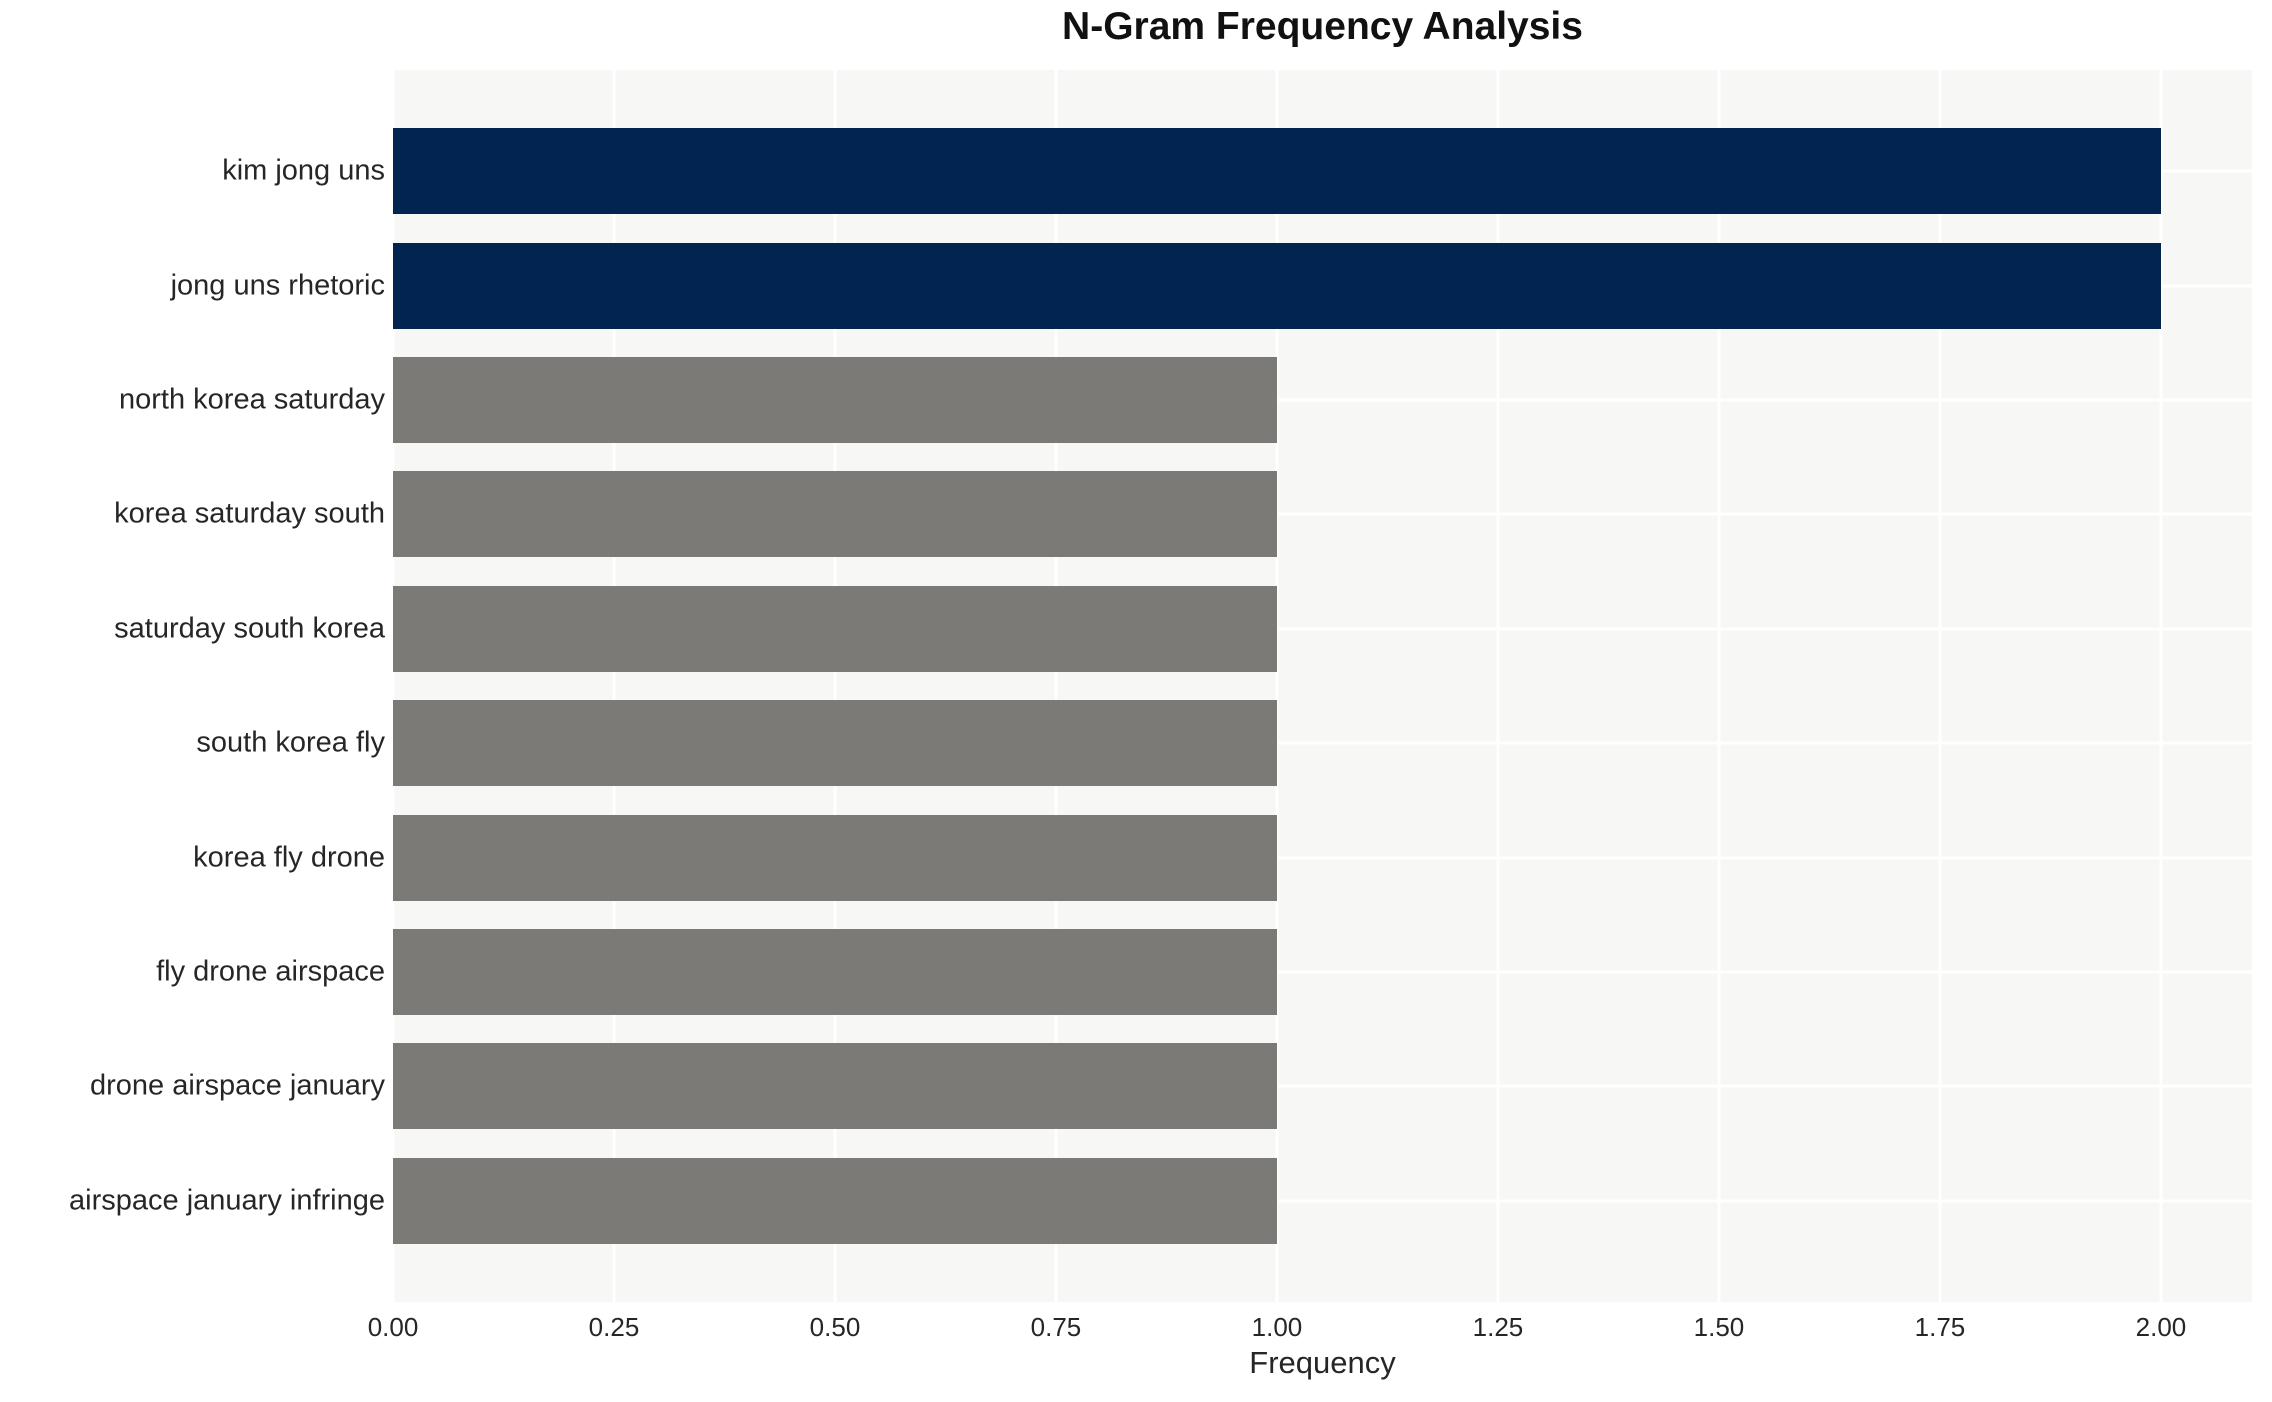 The width and height of the screenshot is (2272, 1402). Describe the element at coordinates (249, 513) in the screenshot. I see `y-tick-label: korea saturday south` at that location.